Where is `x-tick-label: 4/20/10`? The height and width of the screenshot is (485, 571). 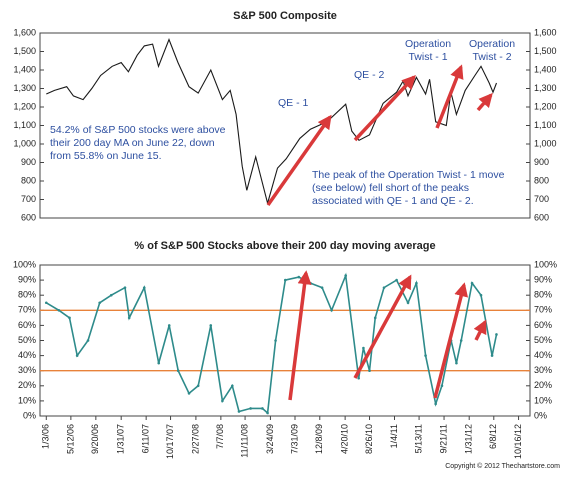 x-tick-label: 4/20/10 is located at coordinates (345, 439).